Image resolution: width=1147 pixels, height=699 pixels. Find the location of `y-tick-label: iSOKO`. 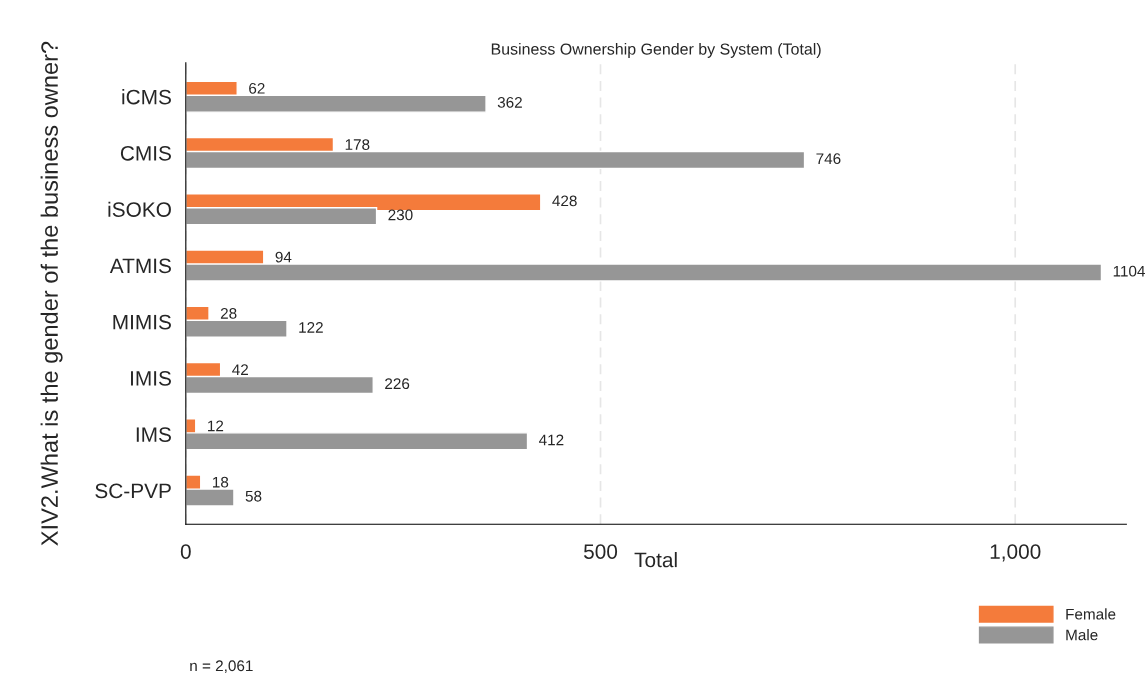

y-tick-label: iSOKO is located at coordinates (139, 209).